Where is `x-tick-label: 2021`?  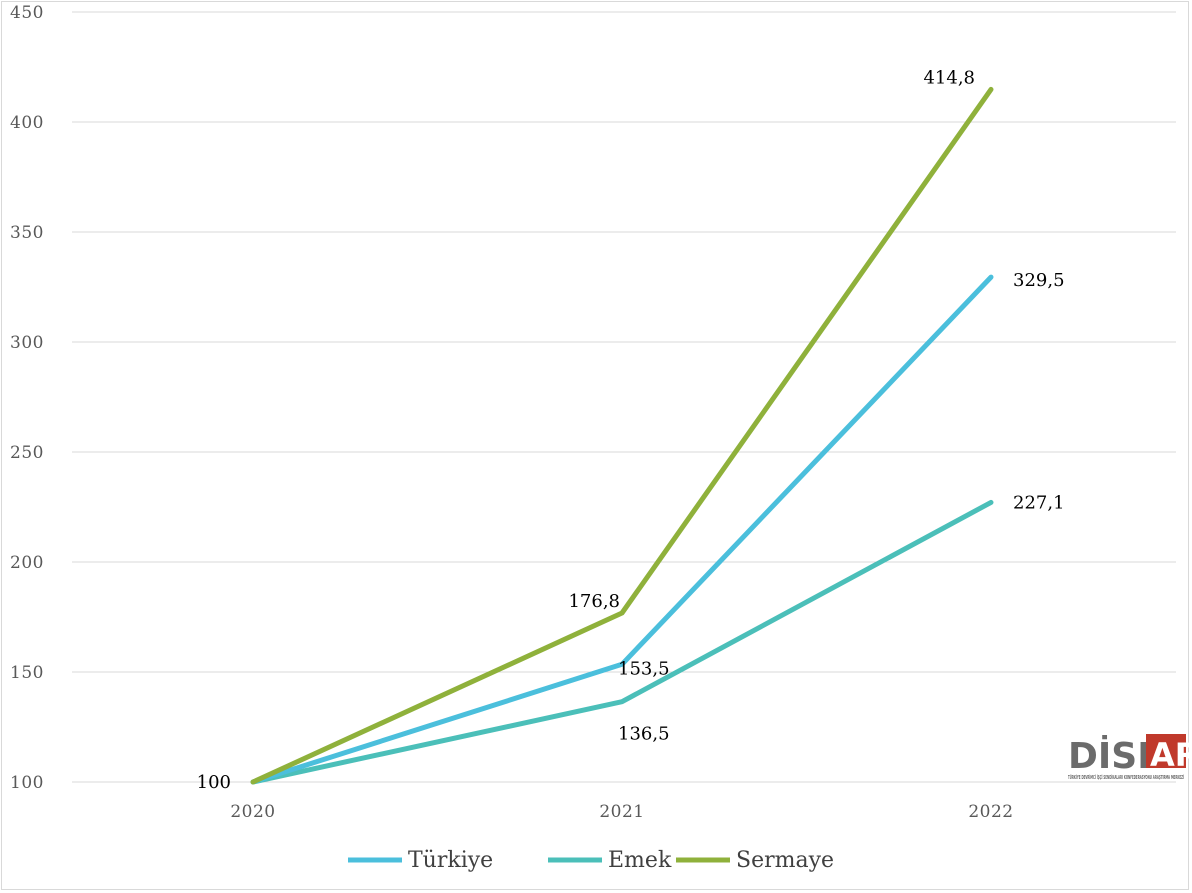 x-tick-label: 2021 is located at coordinates (621, 812).